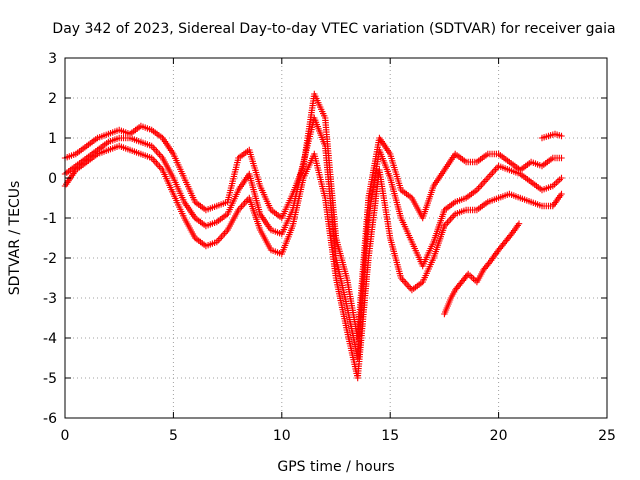 This screenshot has height=480, width=640. Describe the element at coordinates (52, 59) in the screenshot. I see `y-tick-label: 3` at that location.